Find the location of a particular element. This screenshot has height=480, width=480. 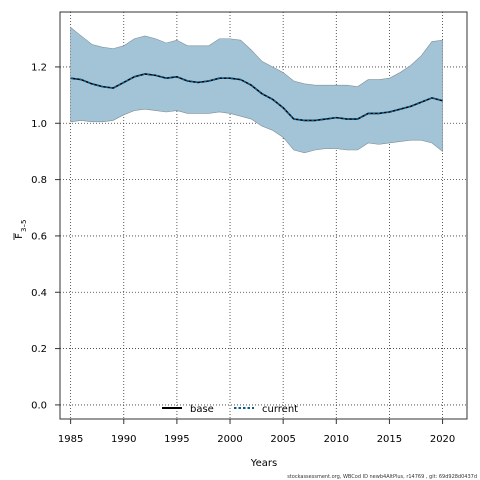

legend-label-current: current is located at coordinates (280, 409).